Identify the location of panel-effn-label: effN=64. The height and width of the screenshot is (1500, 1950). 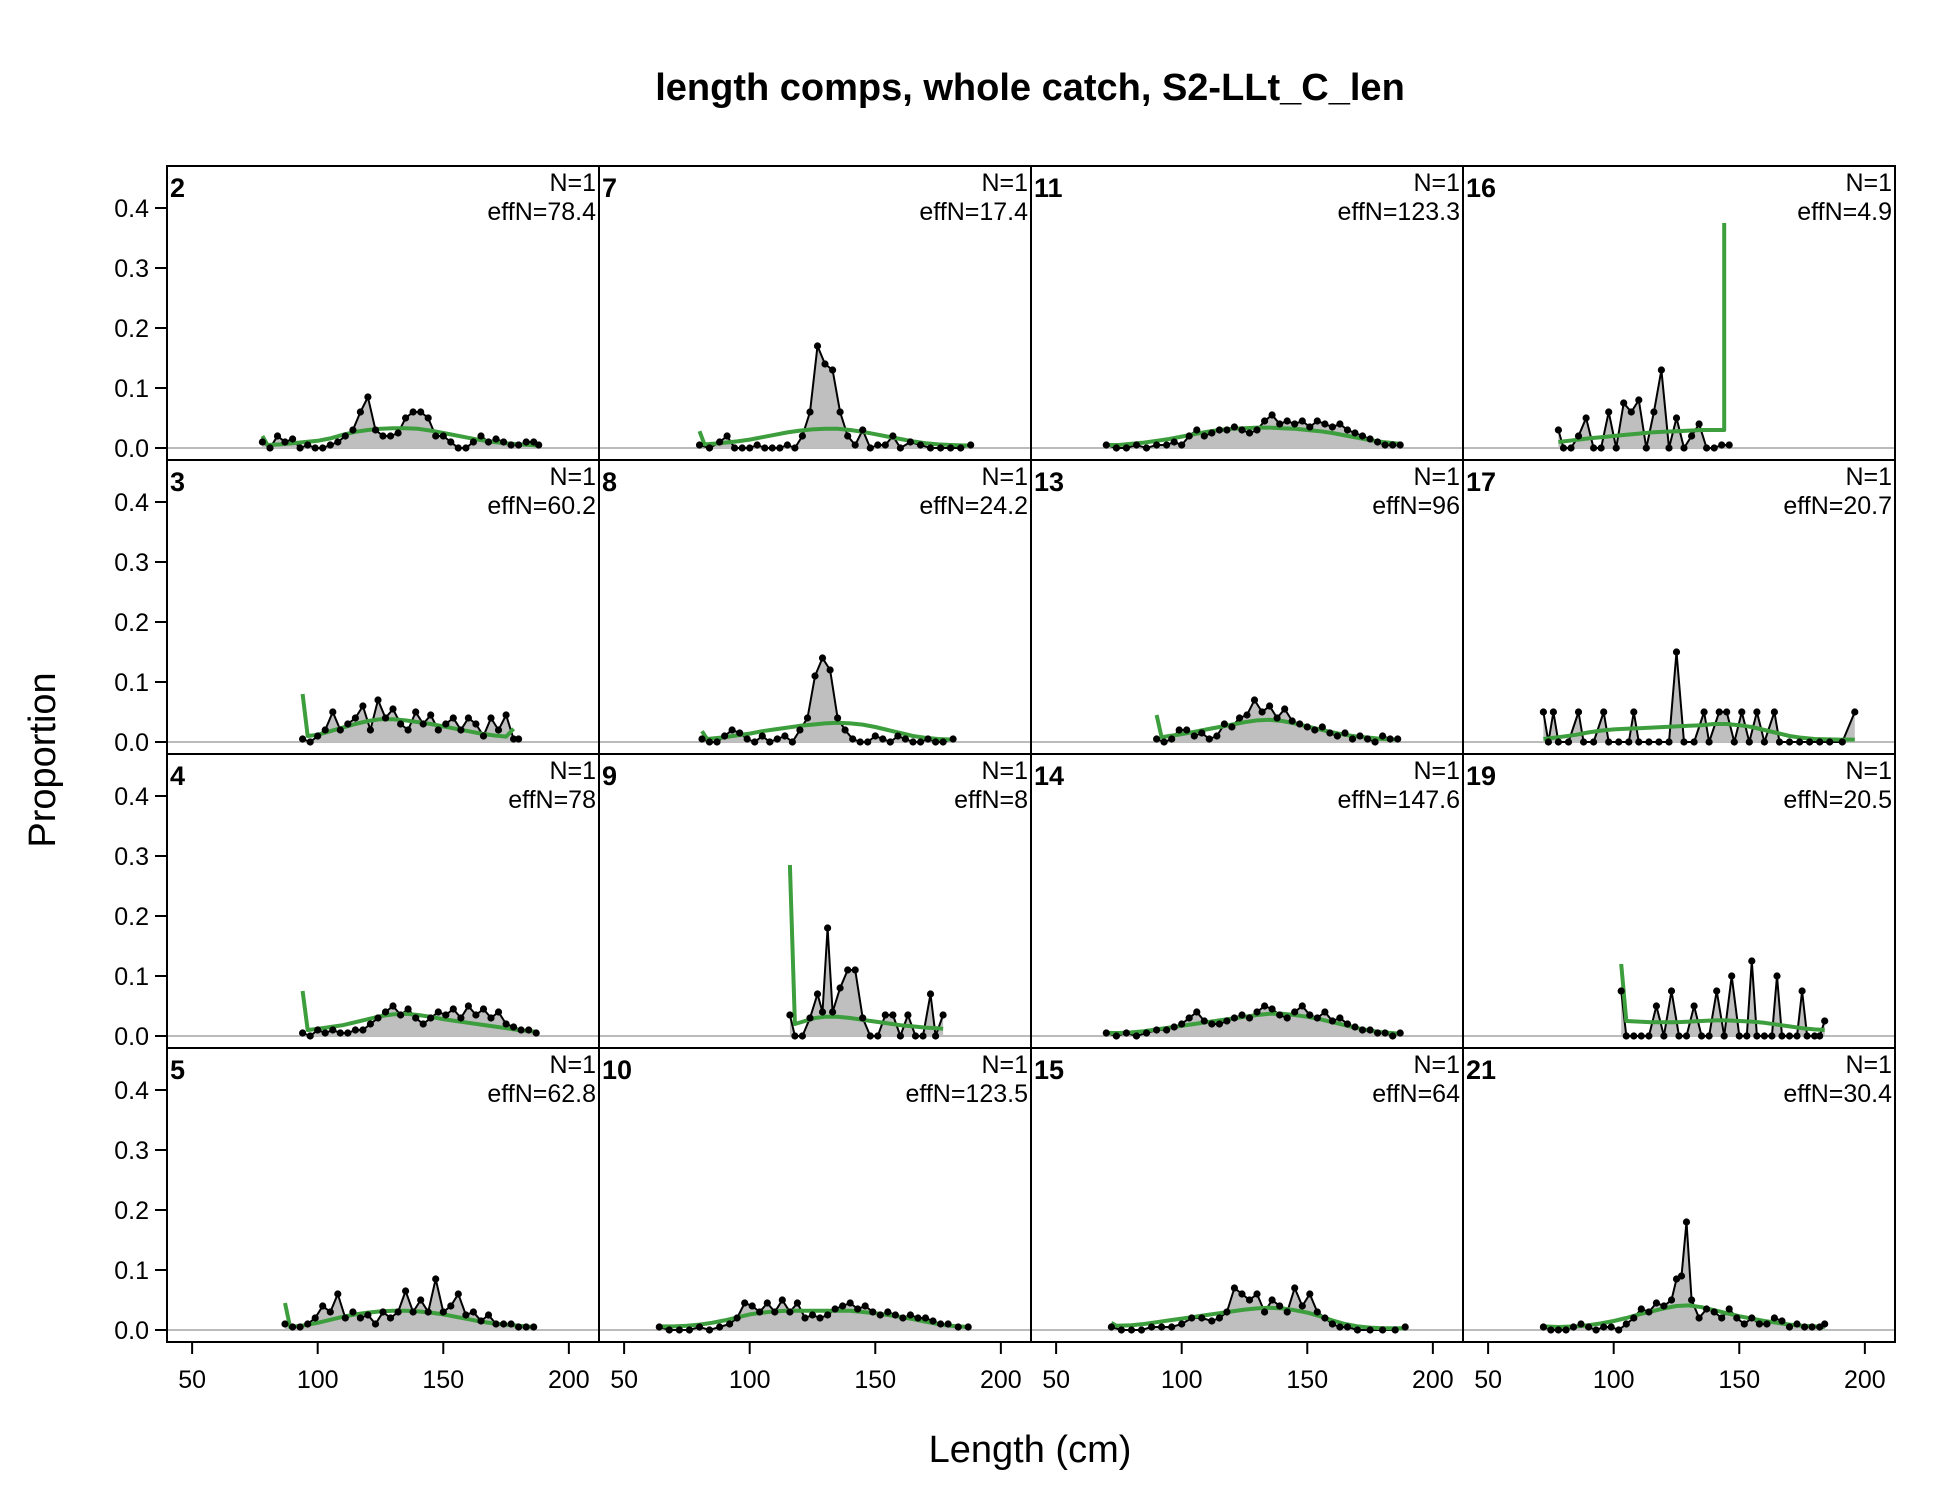
(1416, 1094).